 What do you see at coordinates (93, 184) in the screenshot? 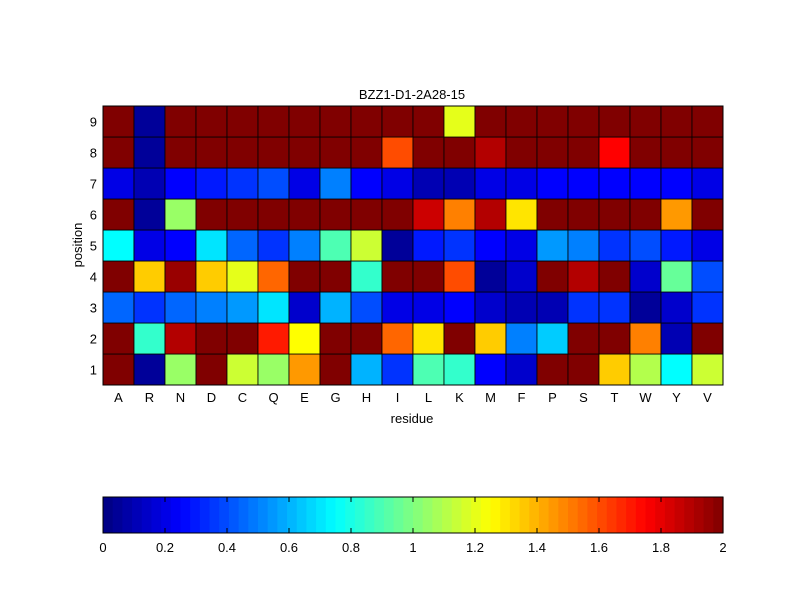
I see `y-tick-label: 7` at bounding box center [93, 184].